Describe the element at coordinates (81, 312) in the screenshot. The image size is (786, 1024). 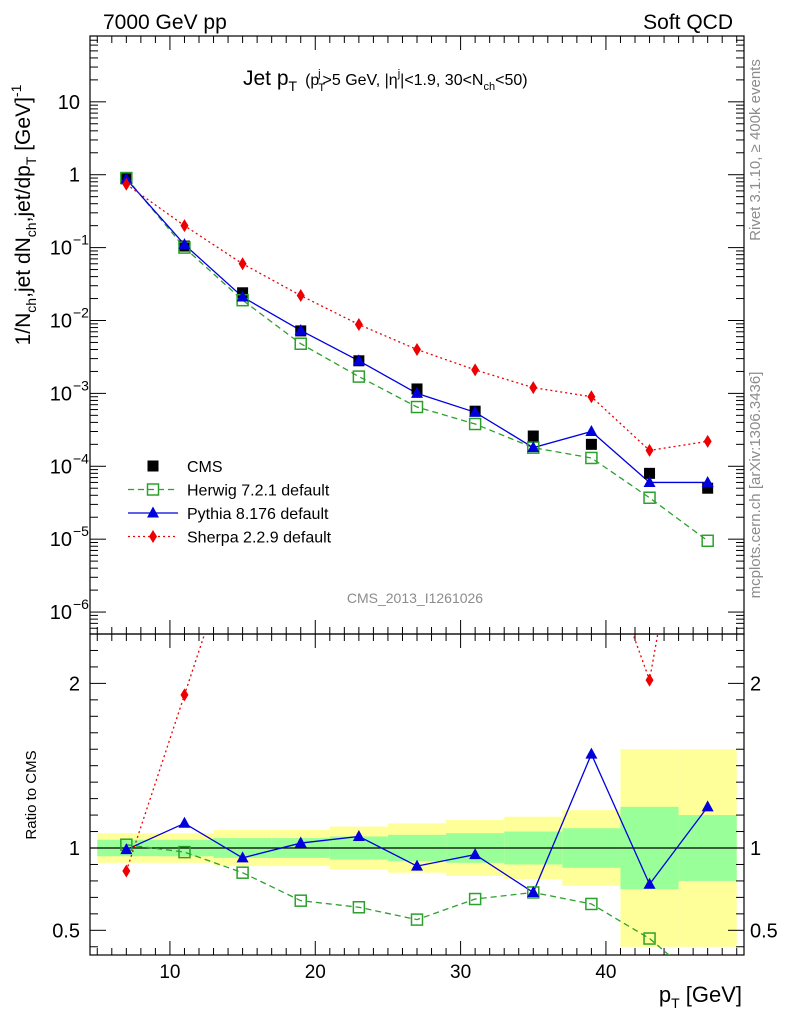
I see `y-tick-exponent: −2` at that location.